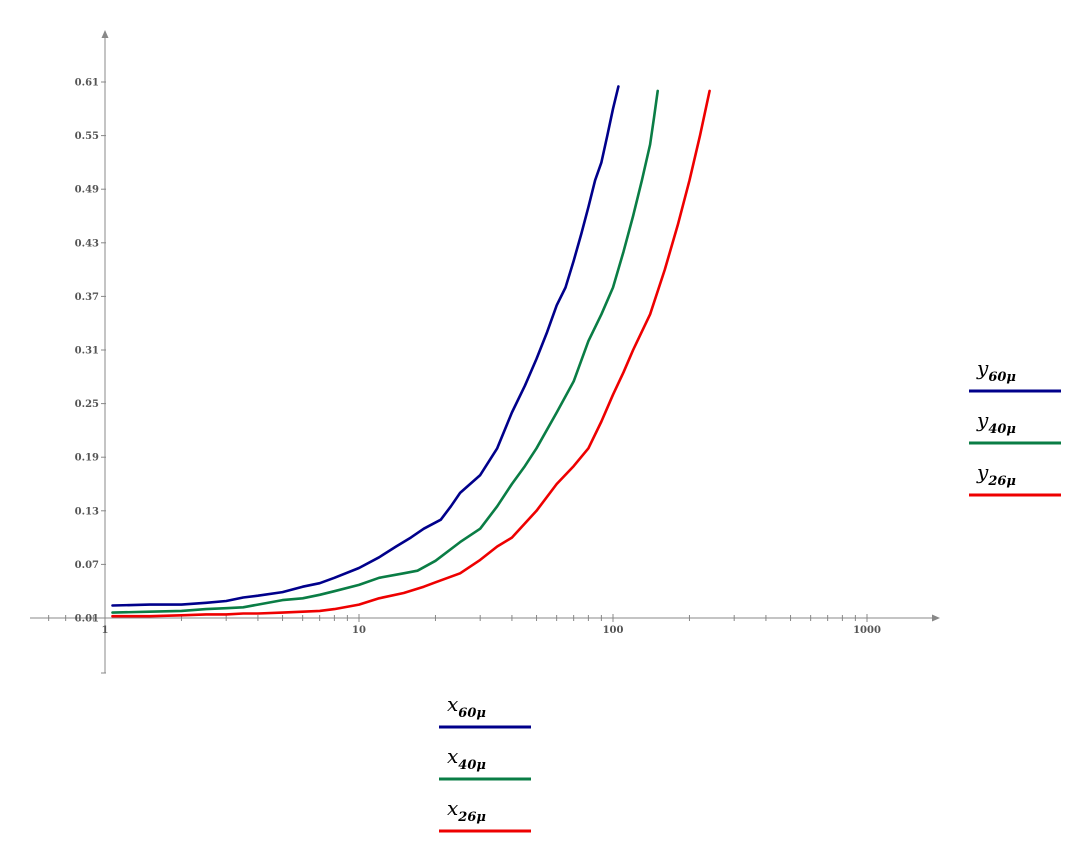  Describe the element at coordinates (87, 404) in the screenshot. I see `y-tick-label: 0.25` at that location.